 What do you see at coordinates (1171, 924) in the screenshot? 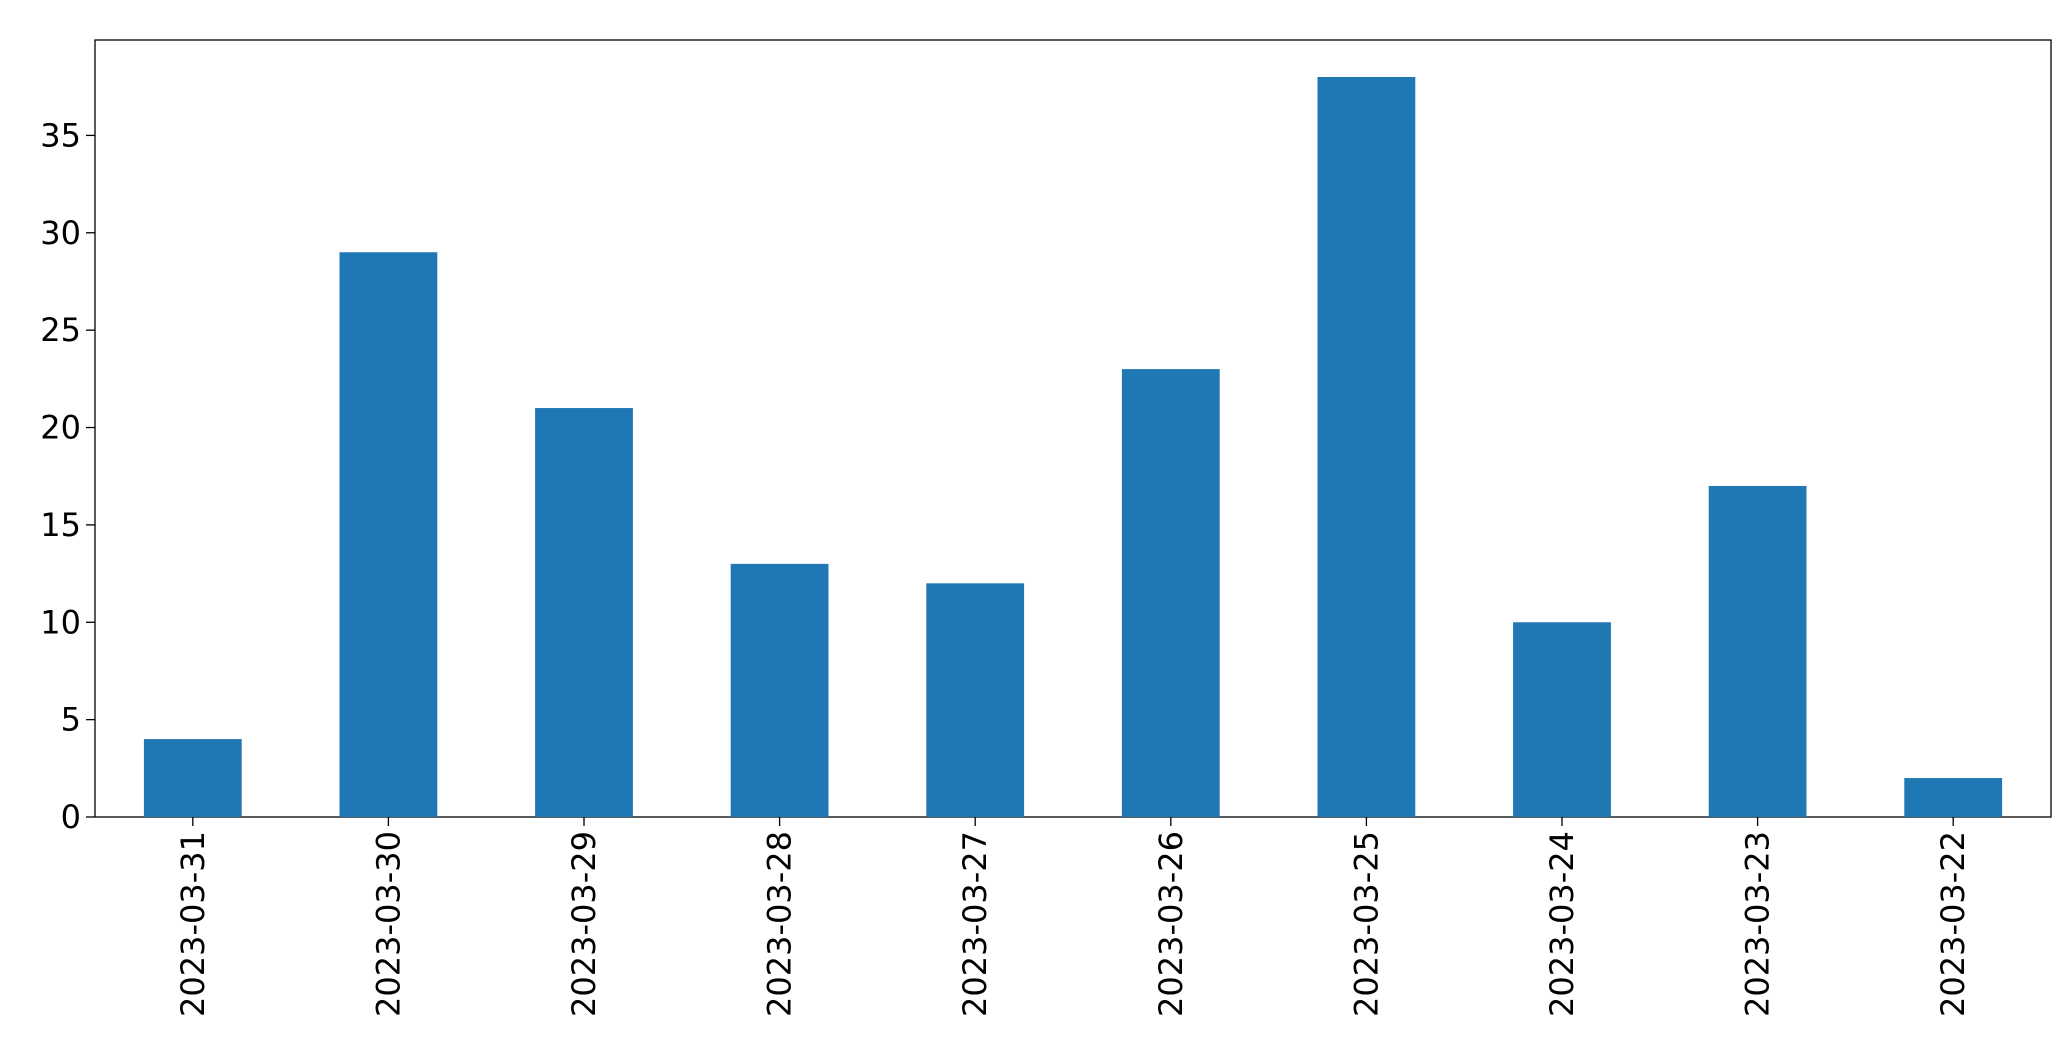
I see `x-tick-label: 2023-03-26` at bounding box center [1171, 924].